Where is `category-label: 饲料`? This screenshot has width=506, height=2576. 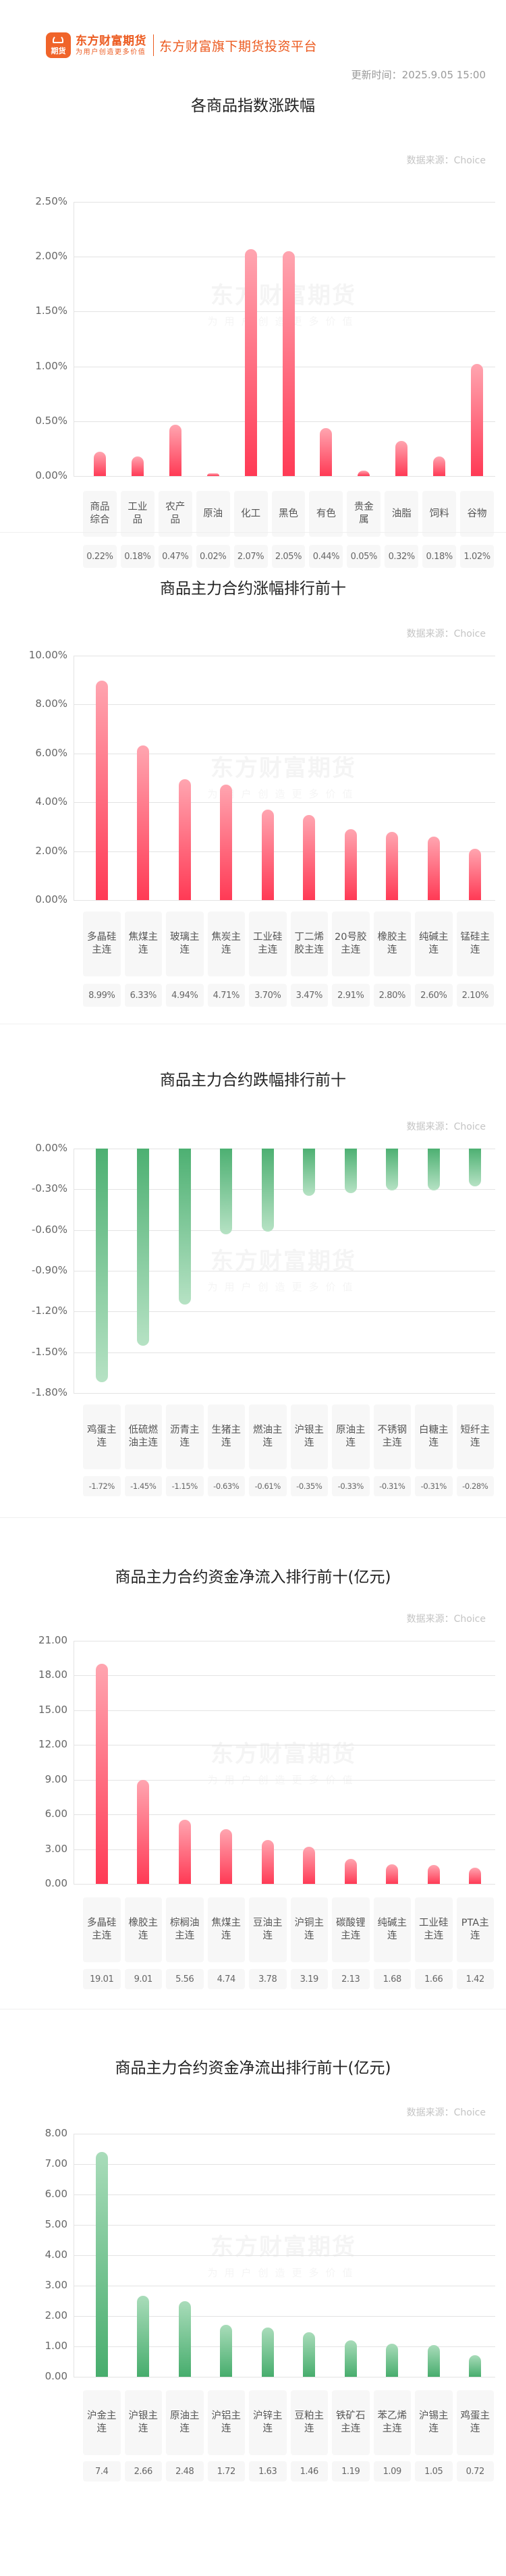
category-label: 饲料 is located at coordinates (439, 514).